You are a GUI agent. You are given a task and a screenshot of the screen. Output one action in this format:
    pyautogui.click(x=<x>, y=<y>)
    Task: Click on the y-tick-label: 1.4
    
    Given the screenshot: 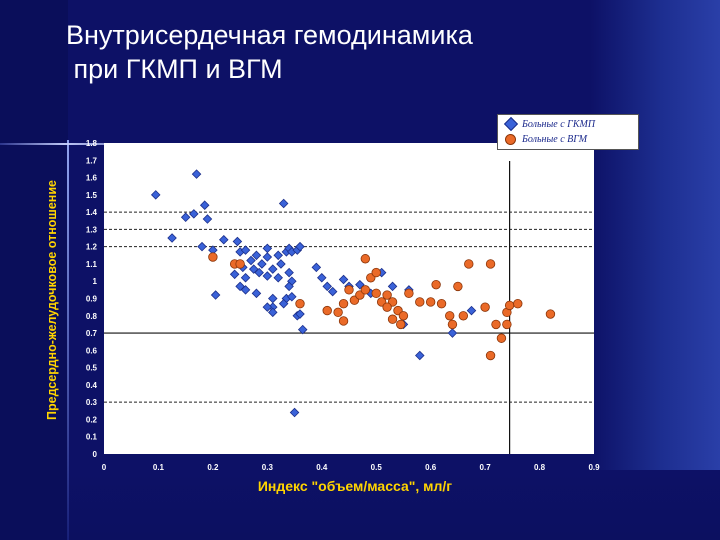 What is the action you would take?
    pyautogui.click(x=92, y=212)
    